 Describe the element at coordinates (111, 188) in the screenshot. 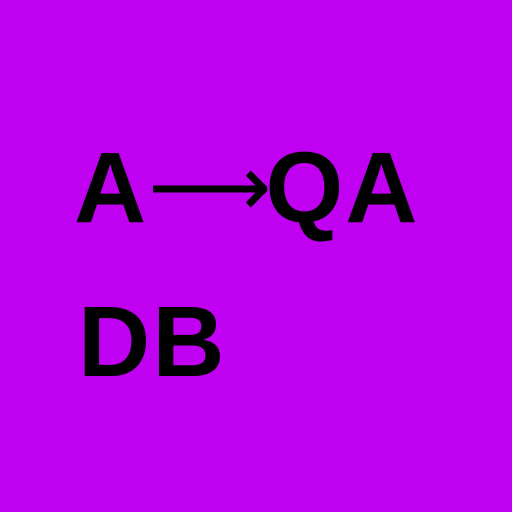

I see `source-label: A` at that location.